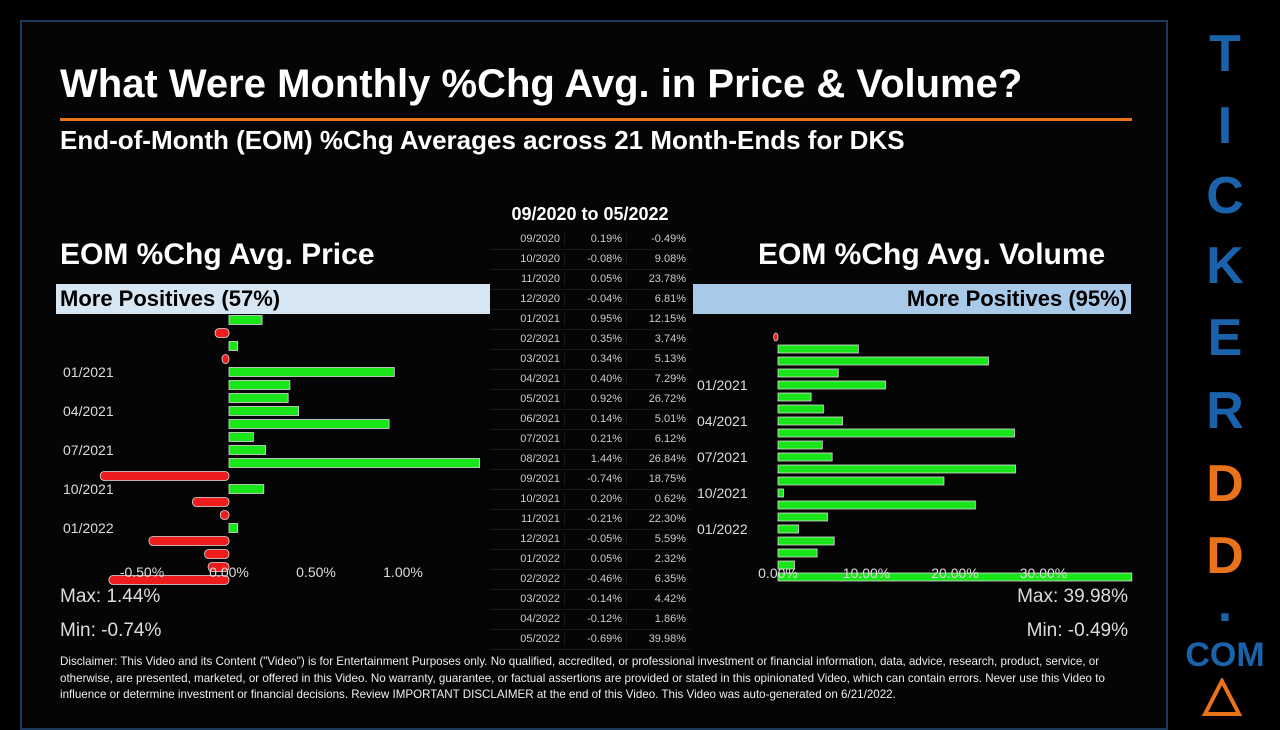  Describe the element at coordinates (670, 419) in the screenshot. I see `volume-cell: 5.01%` at that location.